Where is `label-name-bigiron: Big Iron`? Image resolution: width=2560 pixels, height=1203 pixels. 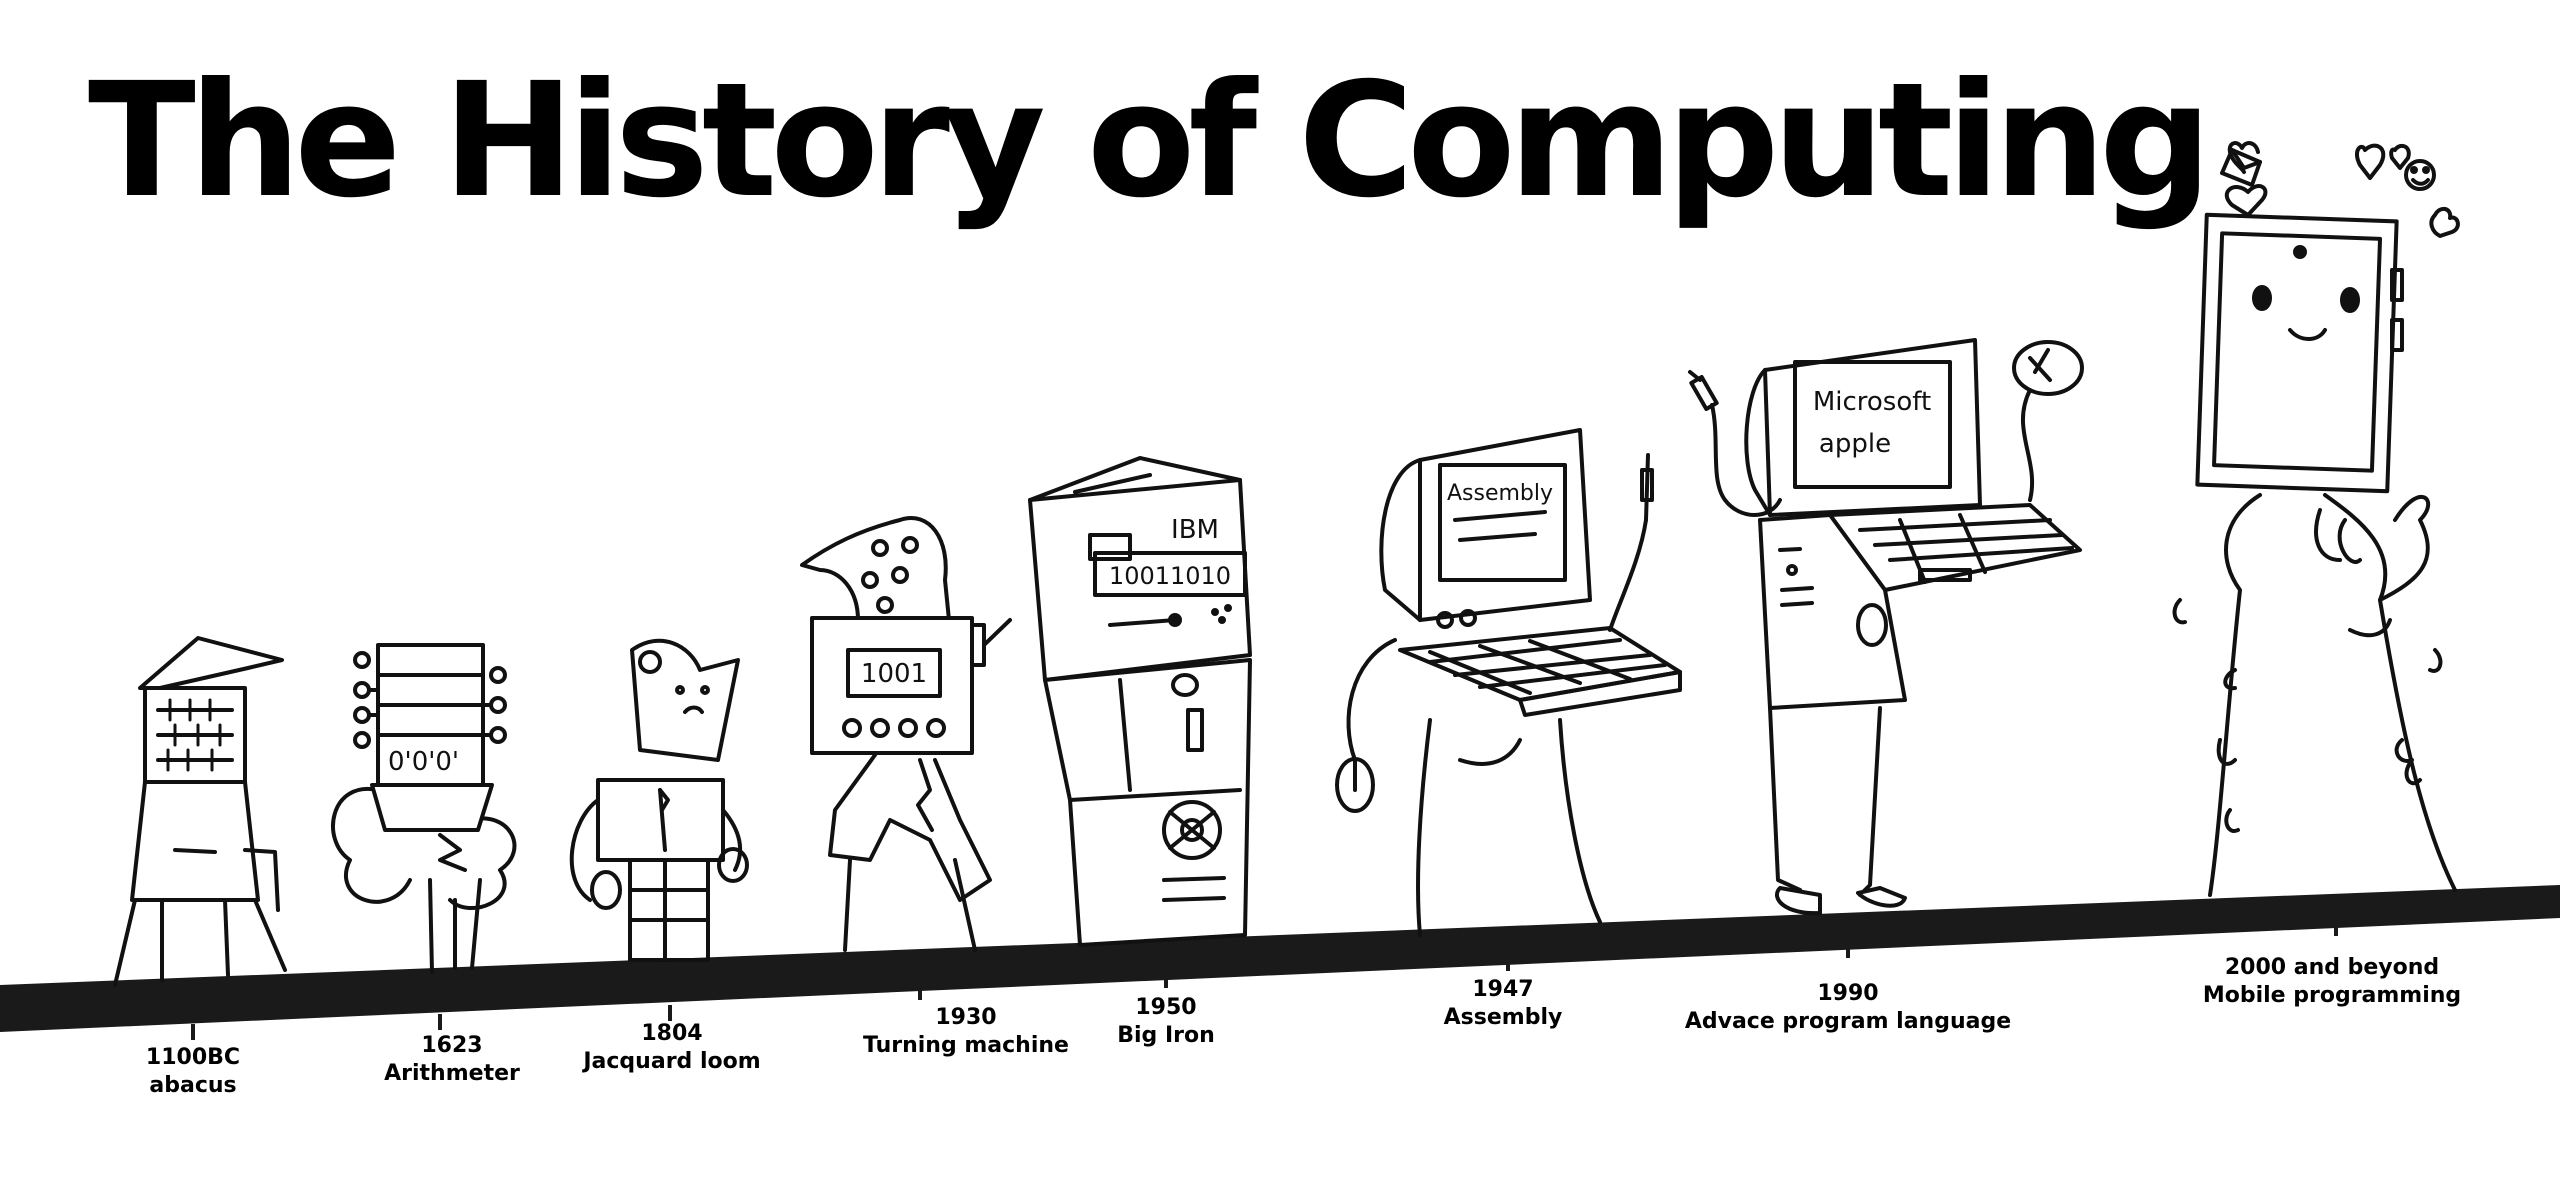
label-name-bigiron: Big Iron is located at coordinates (1166, 1035).